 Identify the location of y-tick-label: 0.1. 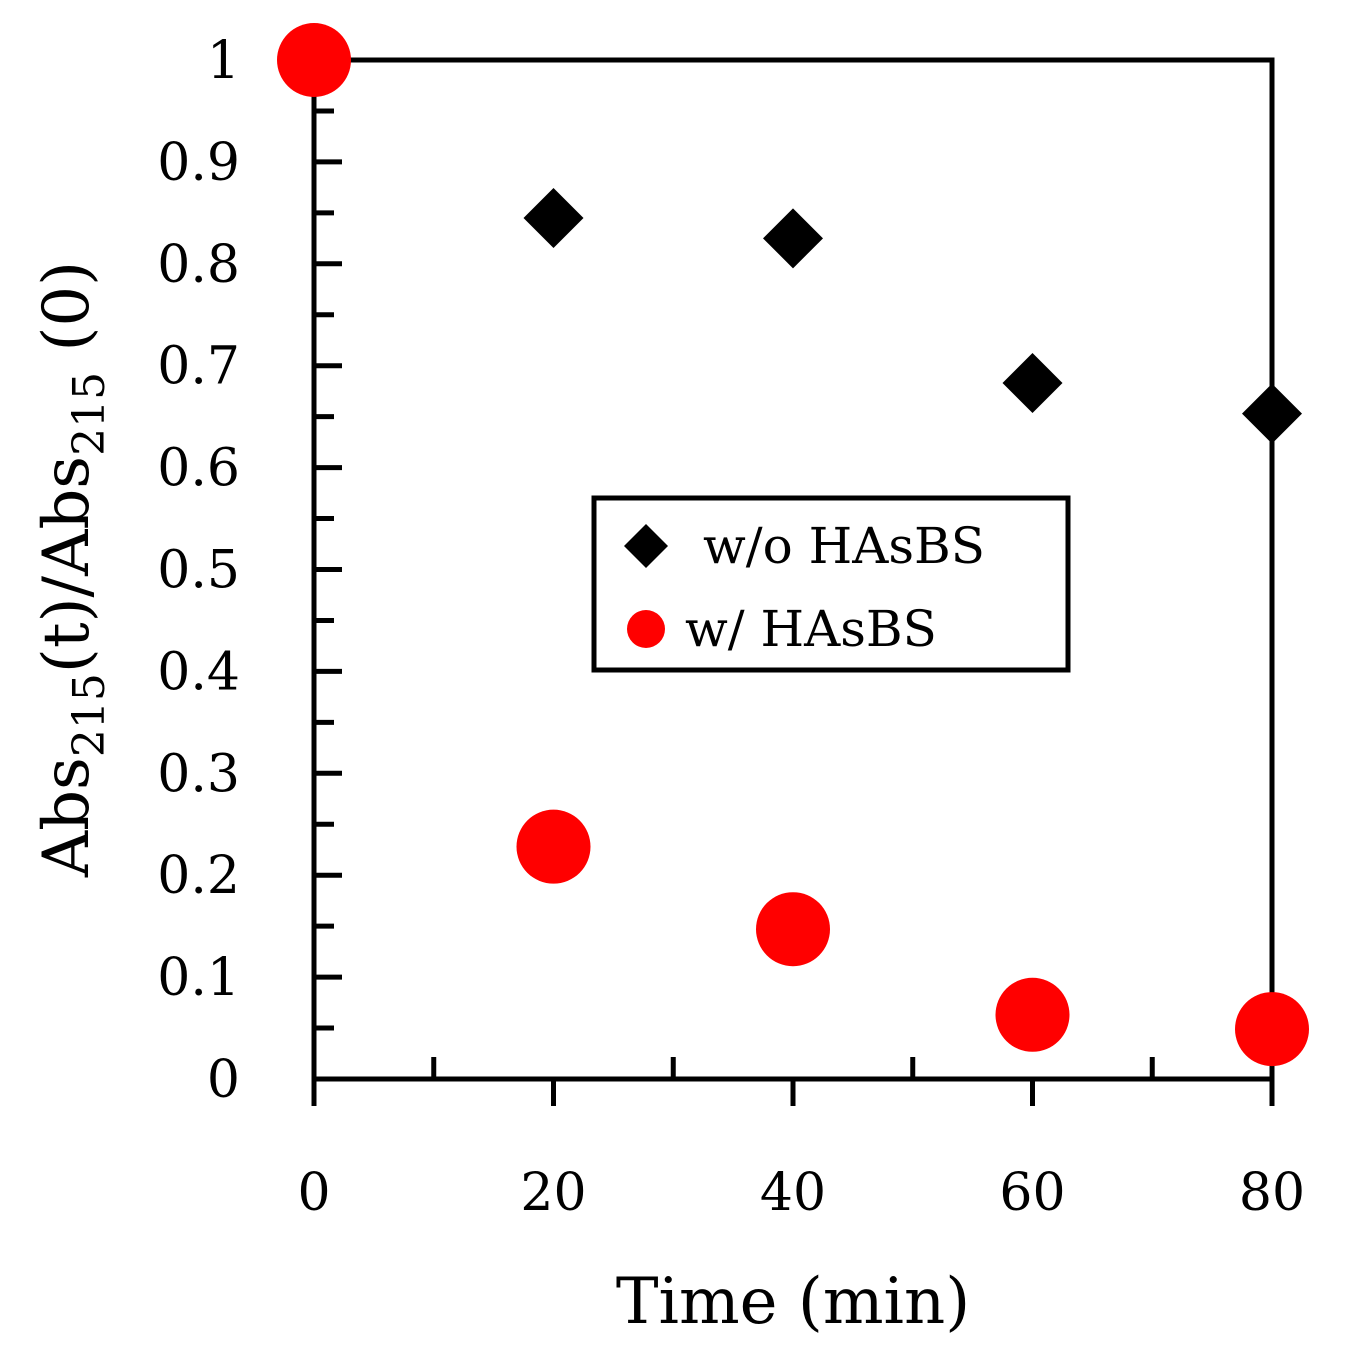
(198, 978).